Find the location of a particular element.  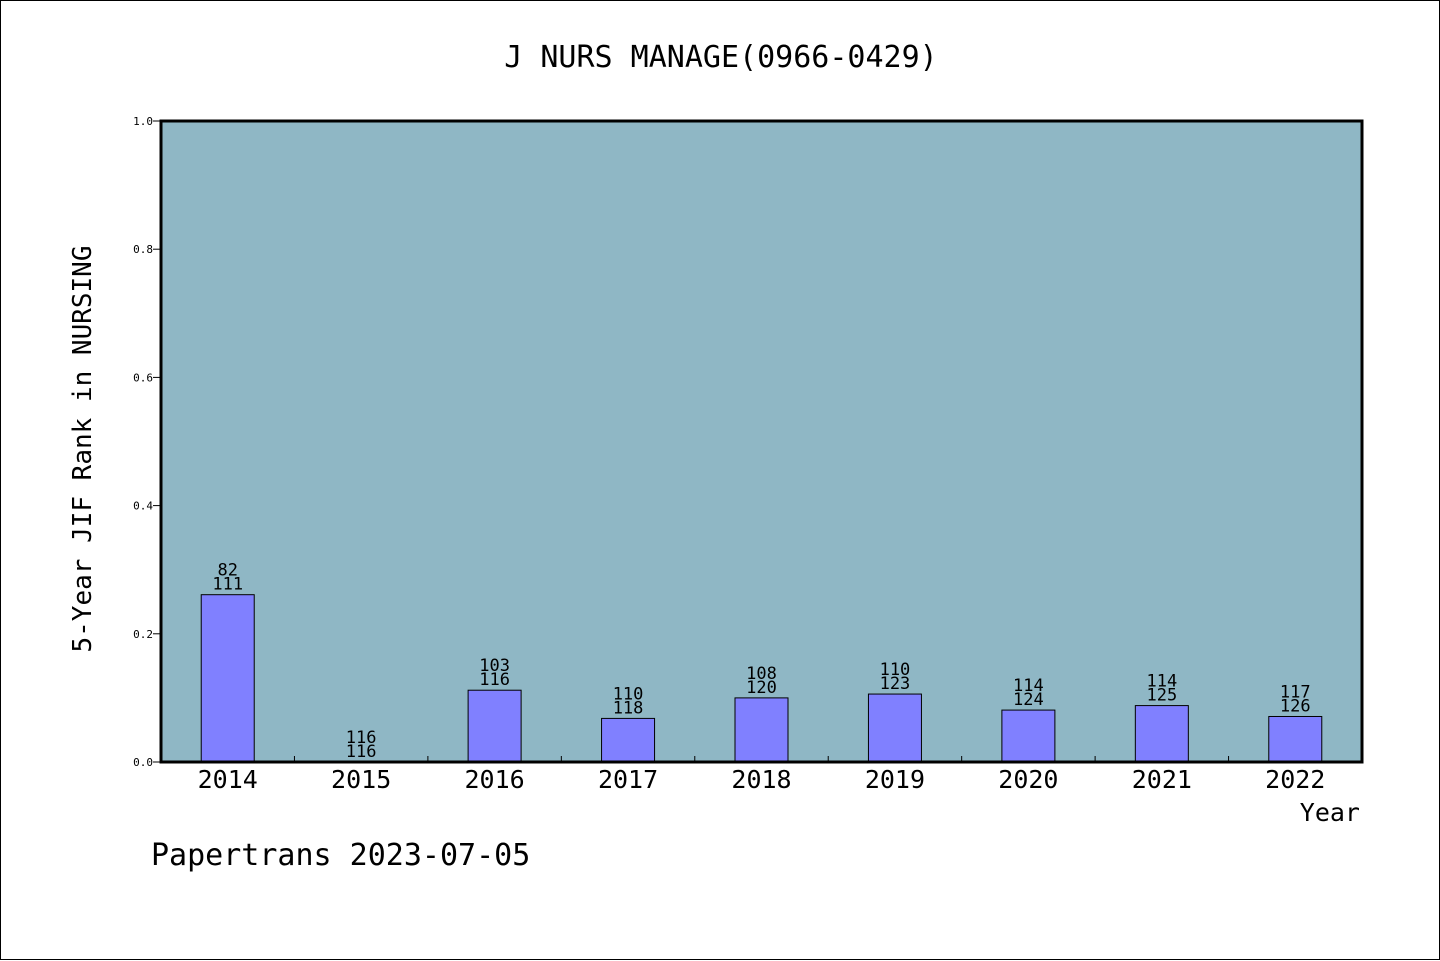

bar-2022 is located at coordinates (1295, 739).